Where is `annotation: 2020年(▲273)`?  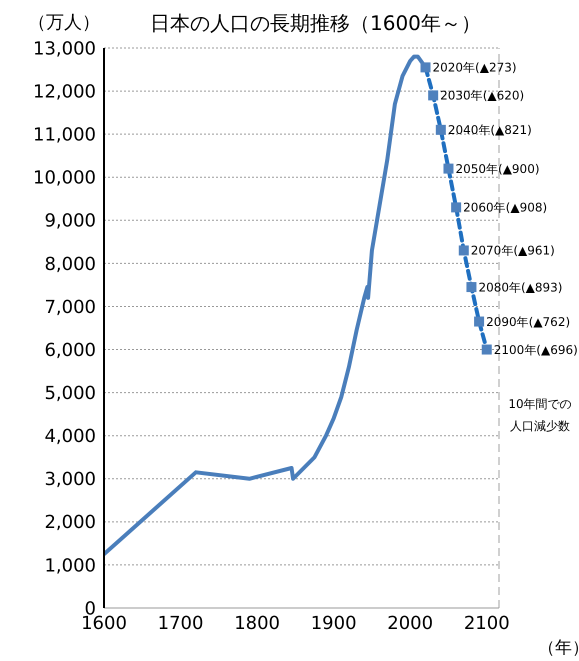
annotation: 2020年(▲273) is located at coordinates (474, 67).